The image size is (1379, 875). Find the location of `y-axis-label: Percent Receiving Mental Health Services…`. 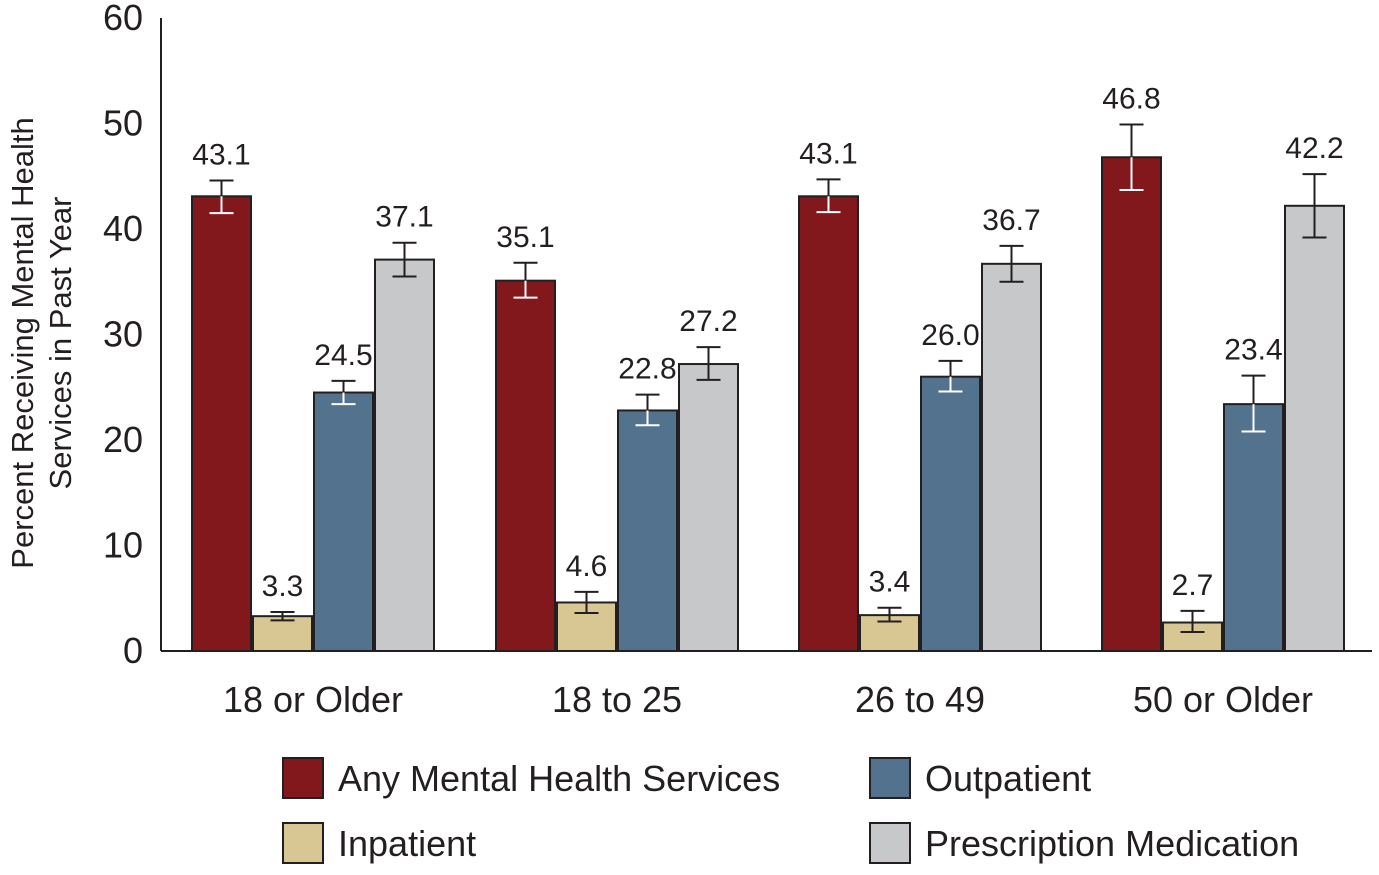

y-axis-label: Percent Receiving Mental Health Services… is located at coordinates (41, 342).